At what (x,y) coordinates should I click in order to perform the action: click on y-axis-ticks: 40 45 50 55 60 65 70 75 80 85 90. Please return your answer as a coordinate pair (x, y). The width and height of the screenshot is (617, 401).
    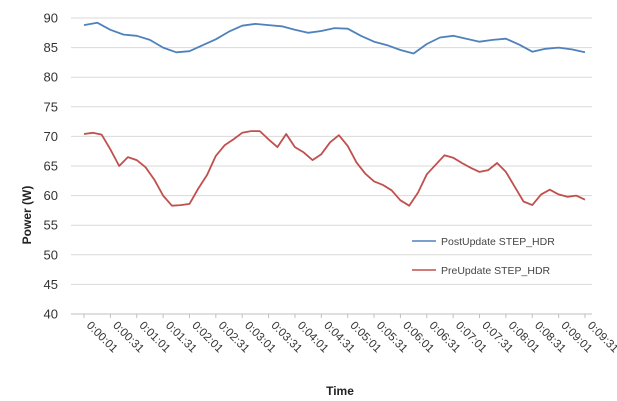
    Looking at the image, I should click on (51, 166).